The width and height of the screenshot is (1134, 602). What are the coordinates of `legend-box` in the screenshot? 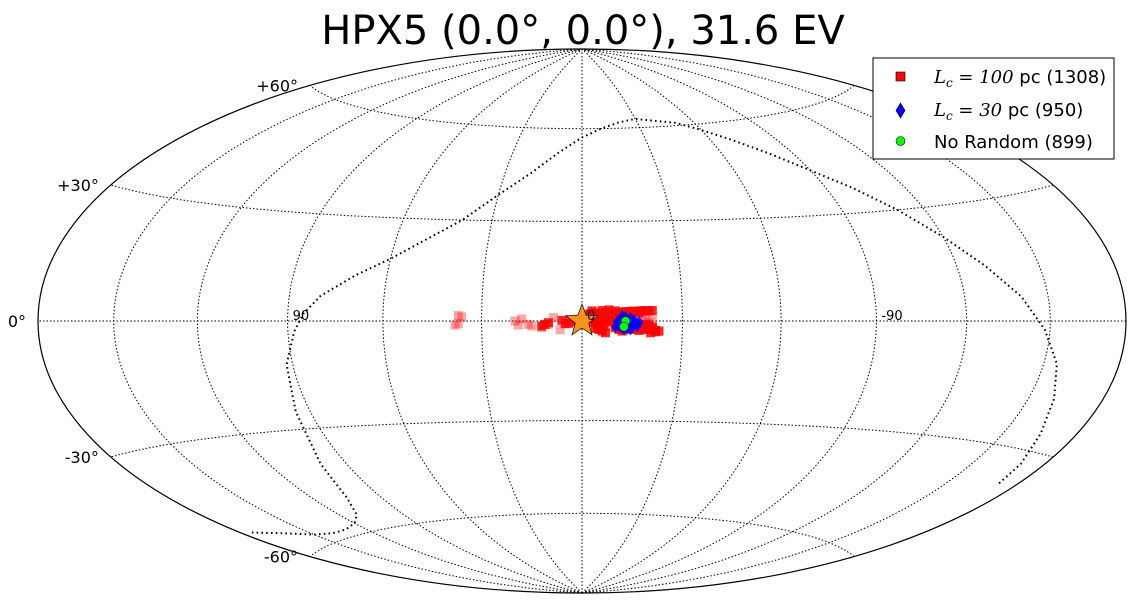 It's located at (993, 108).